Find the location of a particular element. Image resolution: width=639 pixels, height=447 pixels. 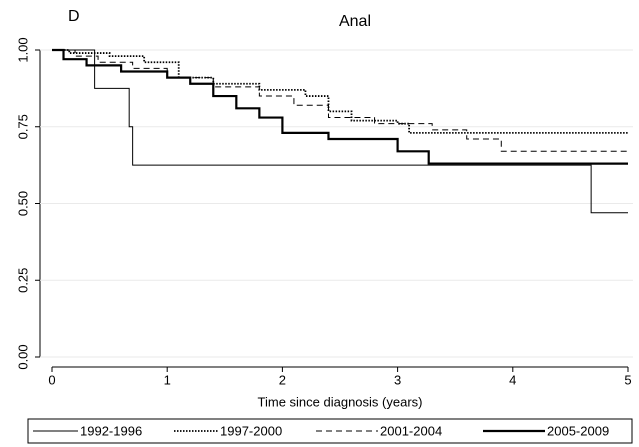

panel-label: D is located at coordinates (74, 16).